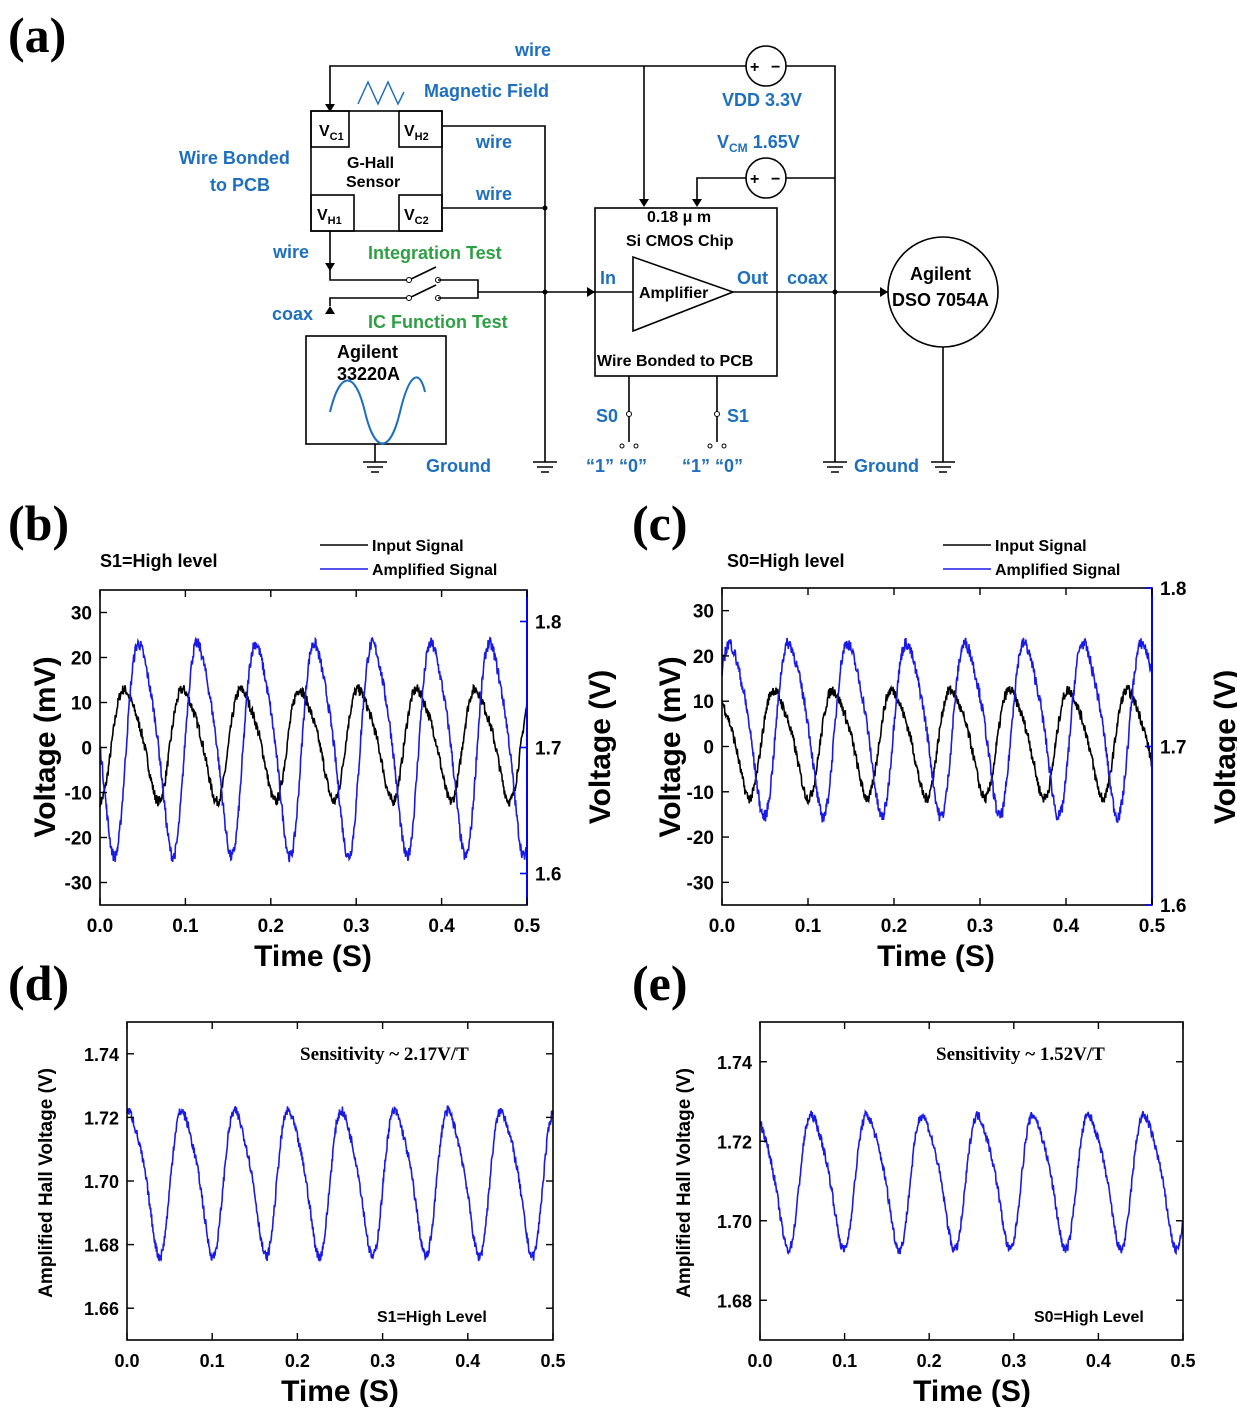 The image size is (1237, 1409). I want to click on level-annotation: S0=High Level, so click(1089, 1317).